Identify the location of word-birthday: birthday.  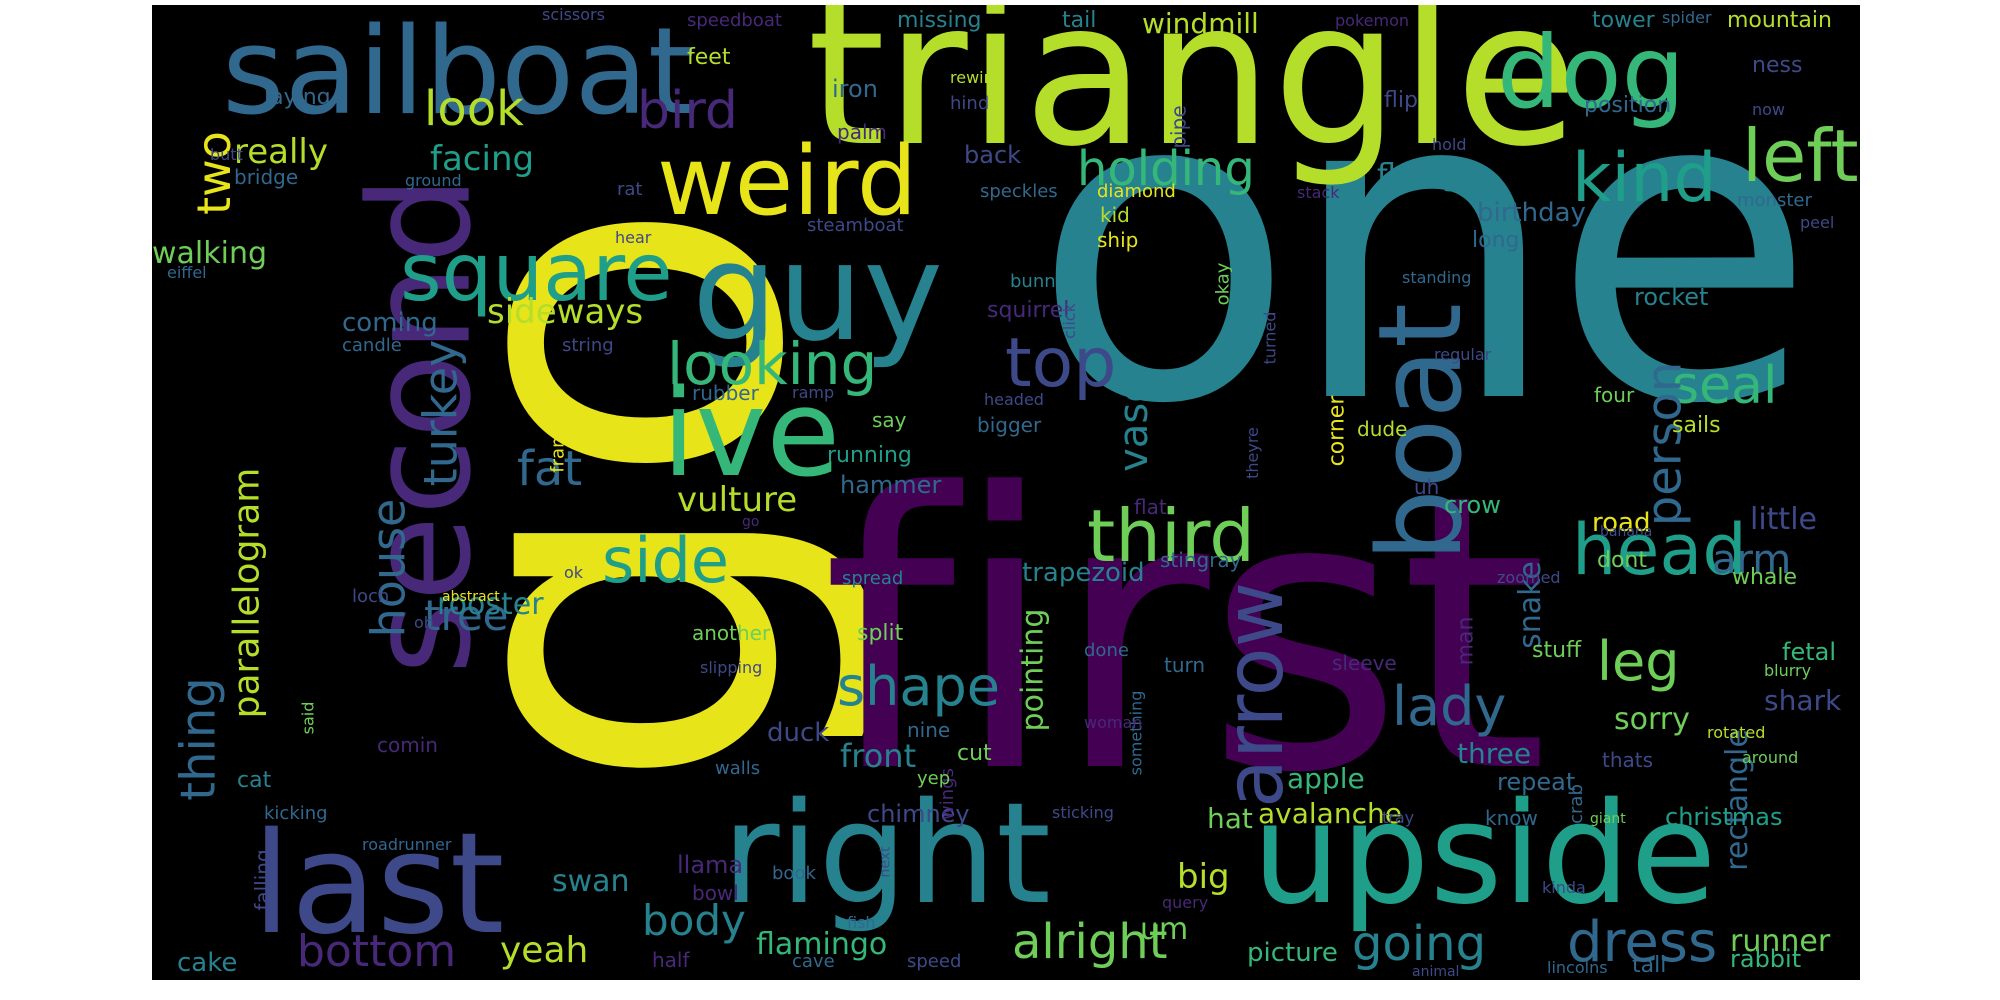
(1531, 213).